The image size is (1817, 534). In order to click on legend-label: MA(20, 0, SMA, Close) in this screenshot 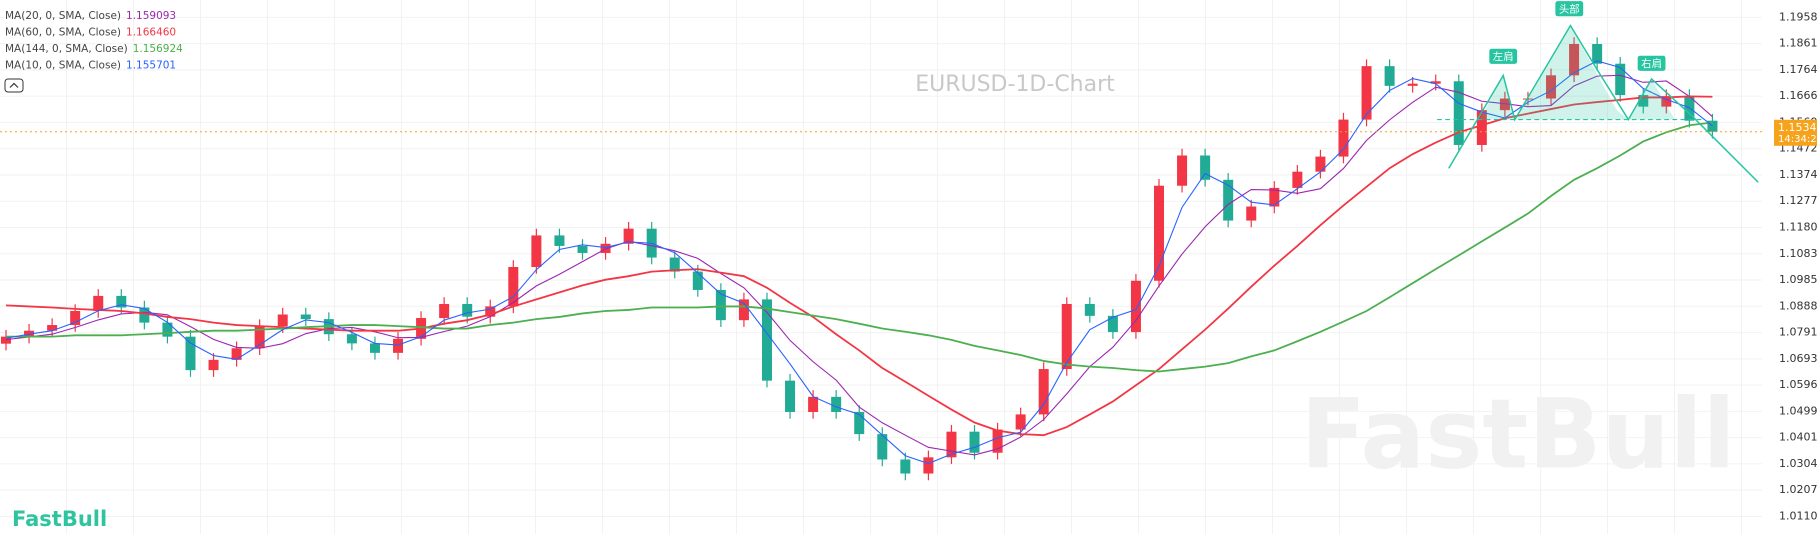, I will do `click(63, 16)`.